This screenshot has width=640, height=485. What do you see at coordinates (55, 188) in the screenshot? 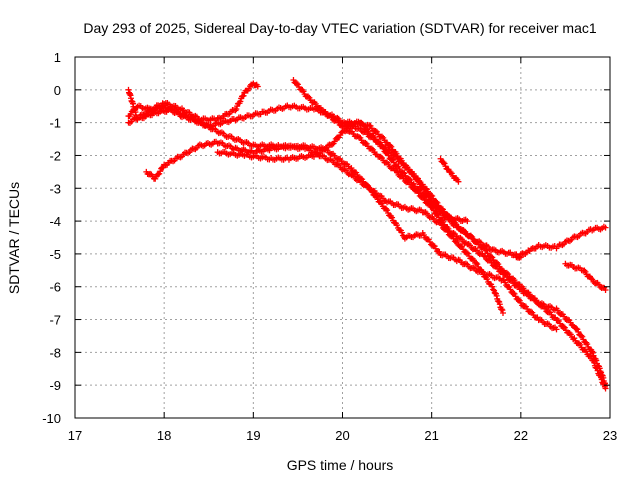
I see `y-tick-label: -3` at bounding box center [55, 188].